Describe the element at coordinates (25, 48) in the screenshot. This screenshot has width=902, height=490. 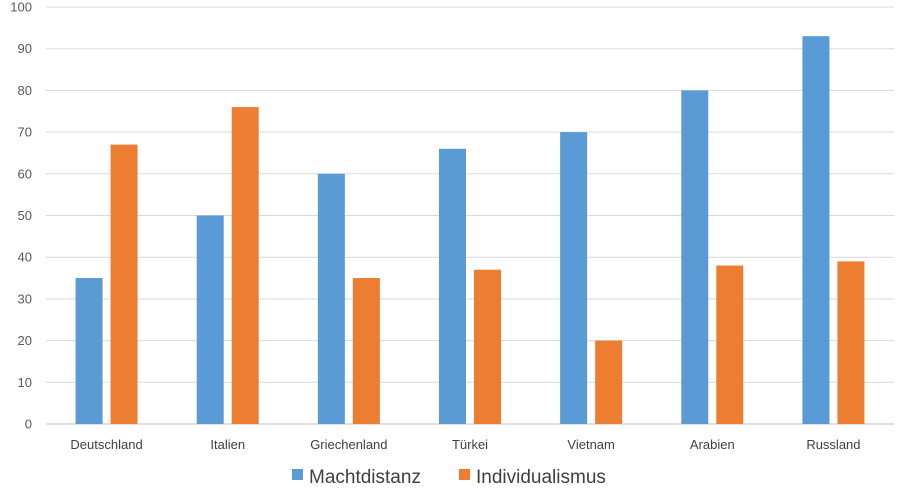
I see `y-tick-label: 90` at that location.